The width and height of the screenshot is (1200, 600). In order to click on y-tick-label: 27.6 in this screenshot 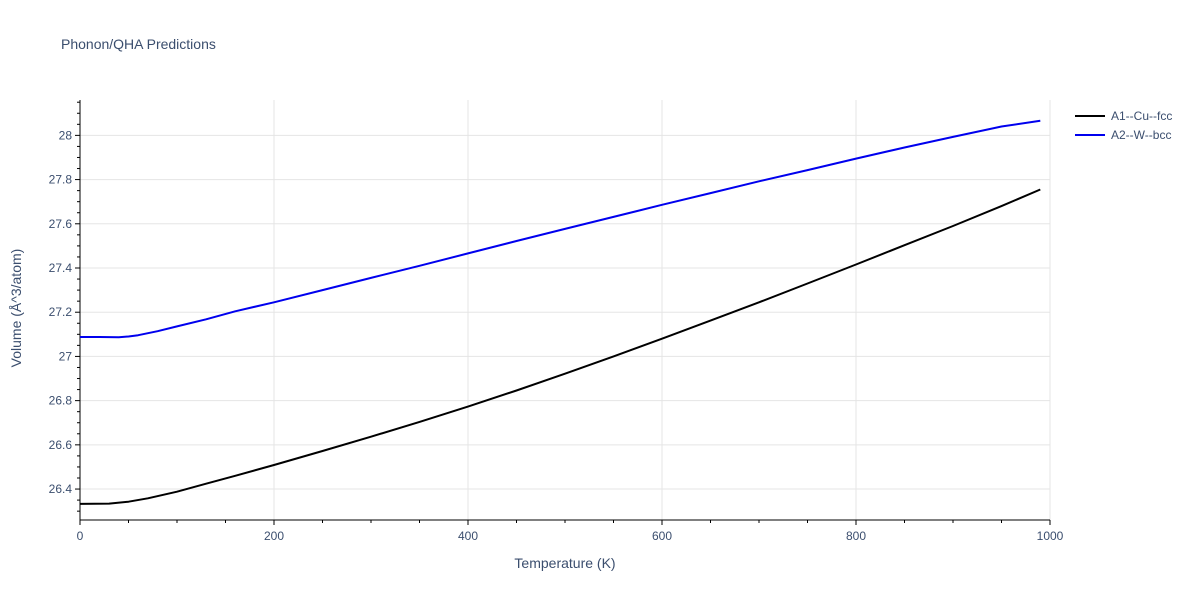, I will do `click(61, 224)`.